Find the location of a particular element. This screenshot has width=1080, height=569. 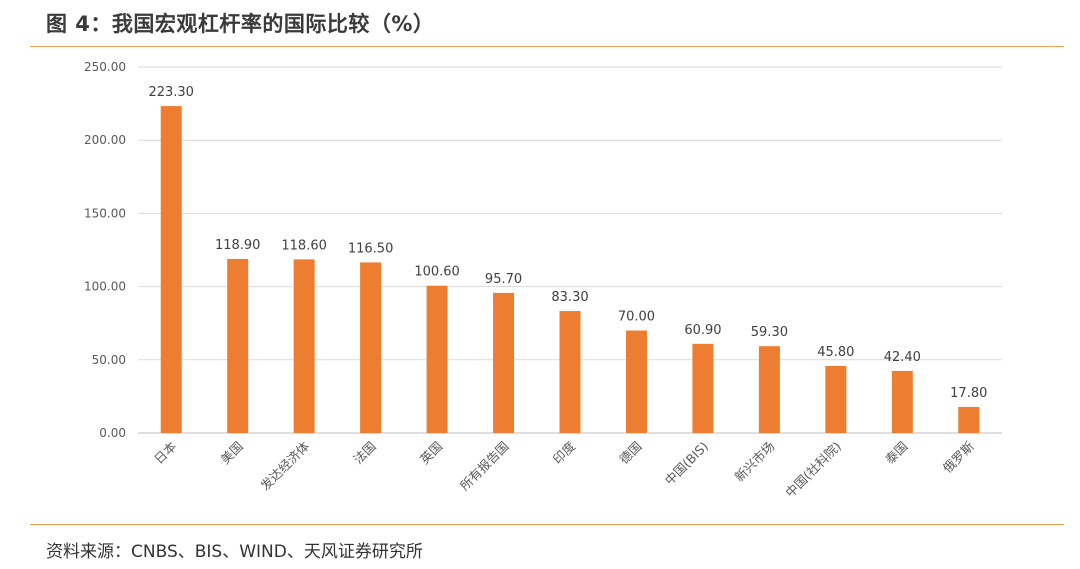

y-tick-label: 100.00 is located at coordinates (105, 287).